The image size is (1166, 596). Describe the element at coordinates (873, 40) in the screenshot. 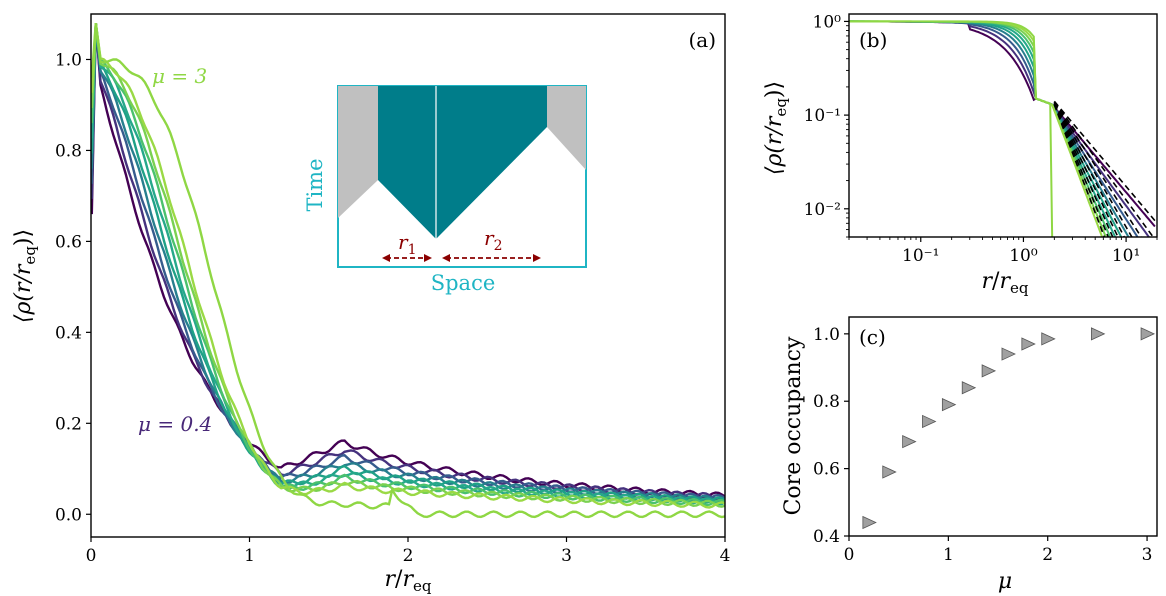

I see `panel-b-tag: (b)` at that location.